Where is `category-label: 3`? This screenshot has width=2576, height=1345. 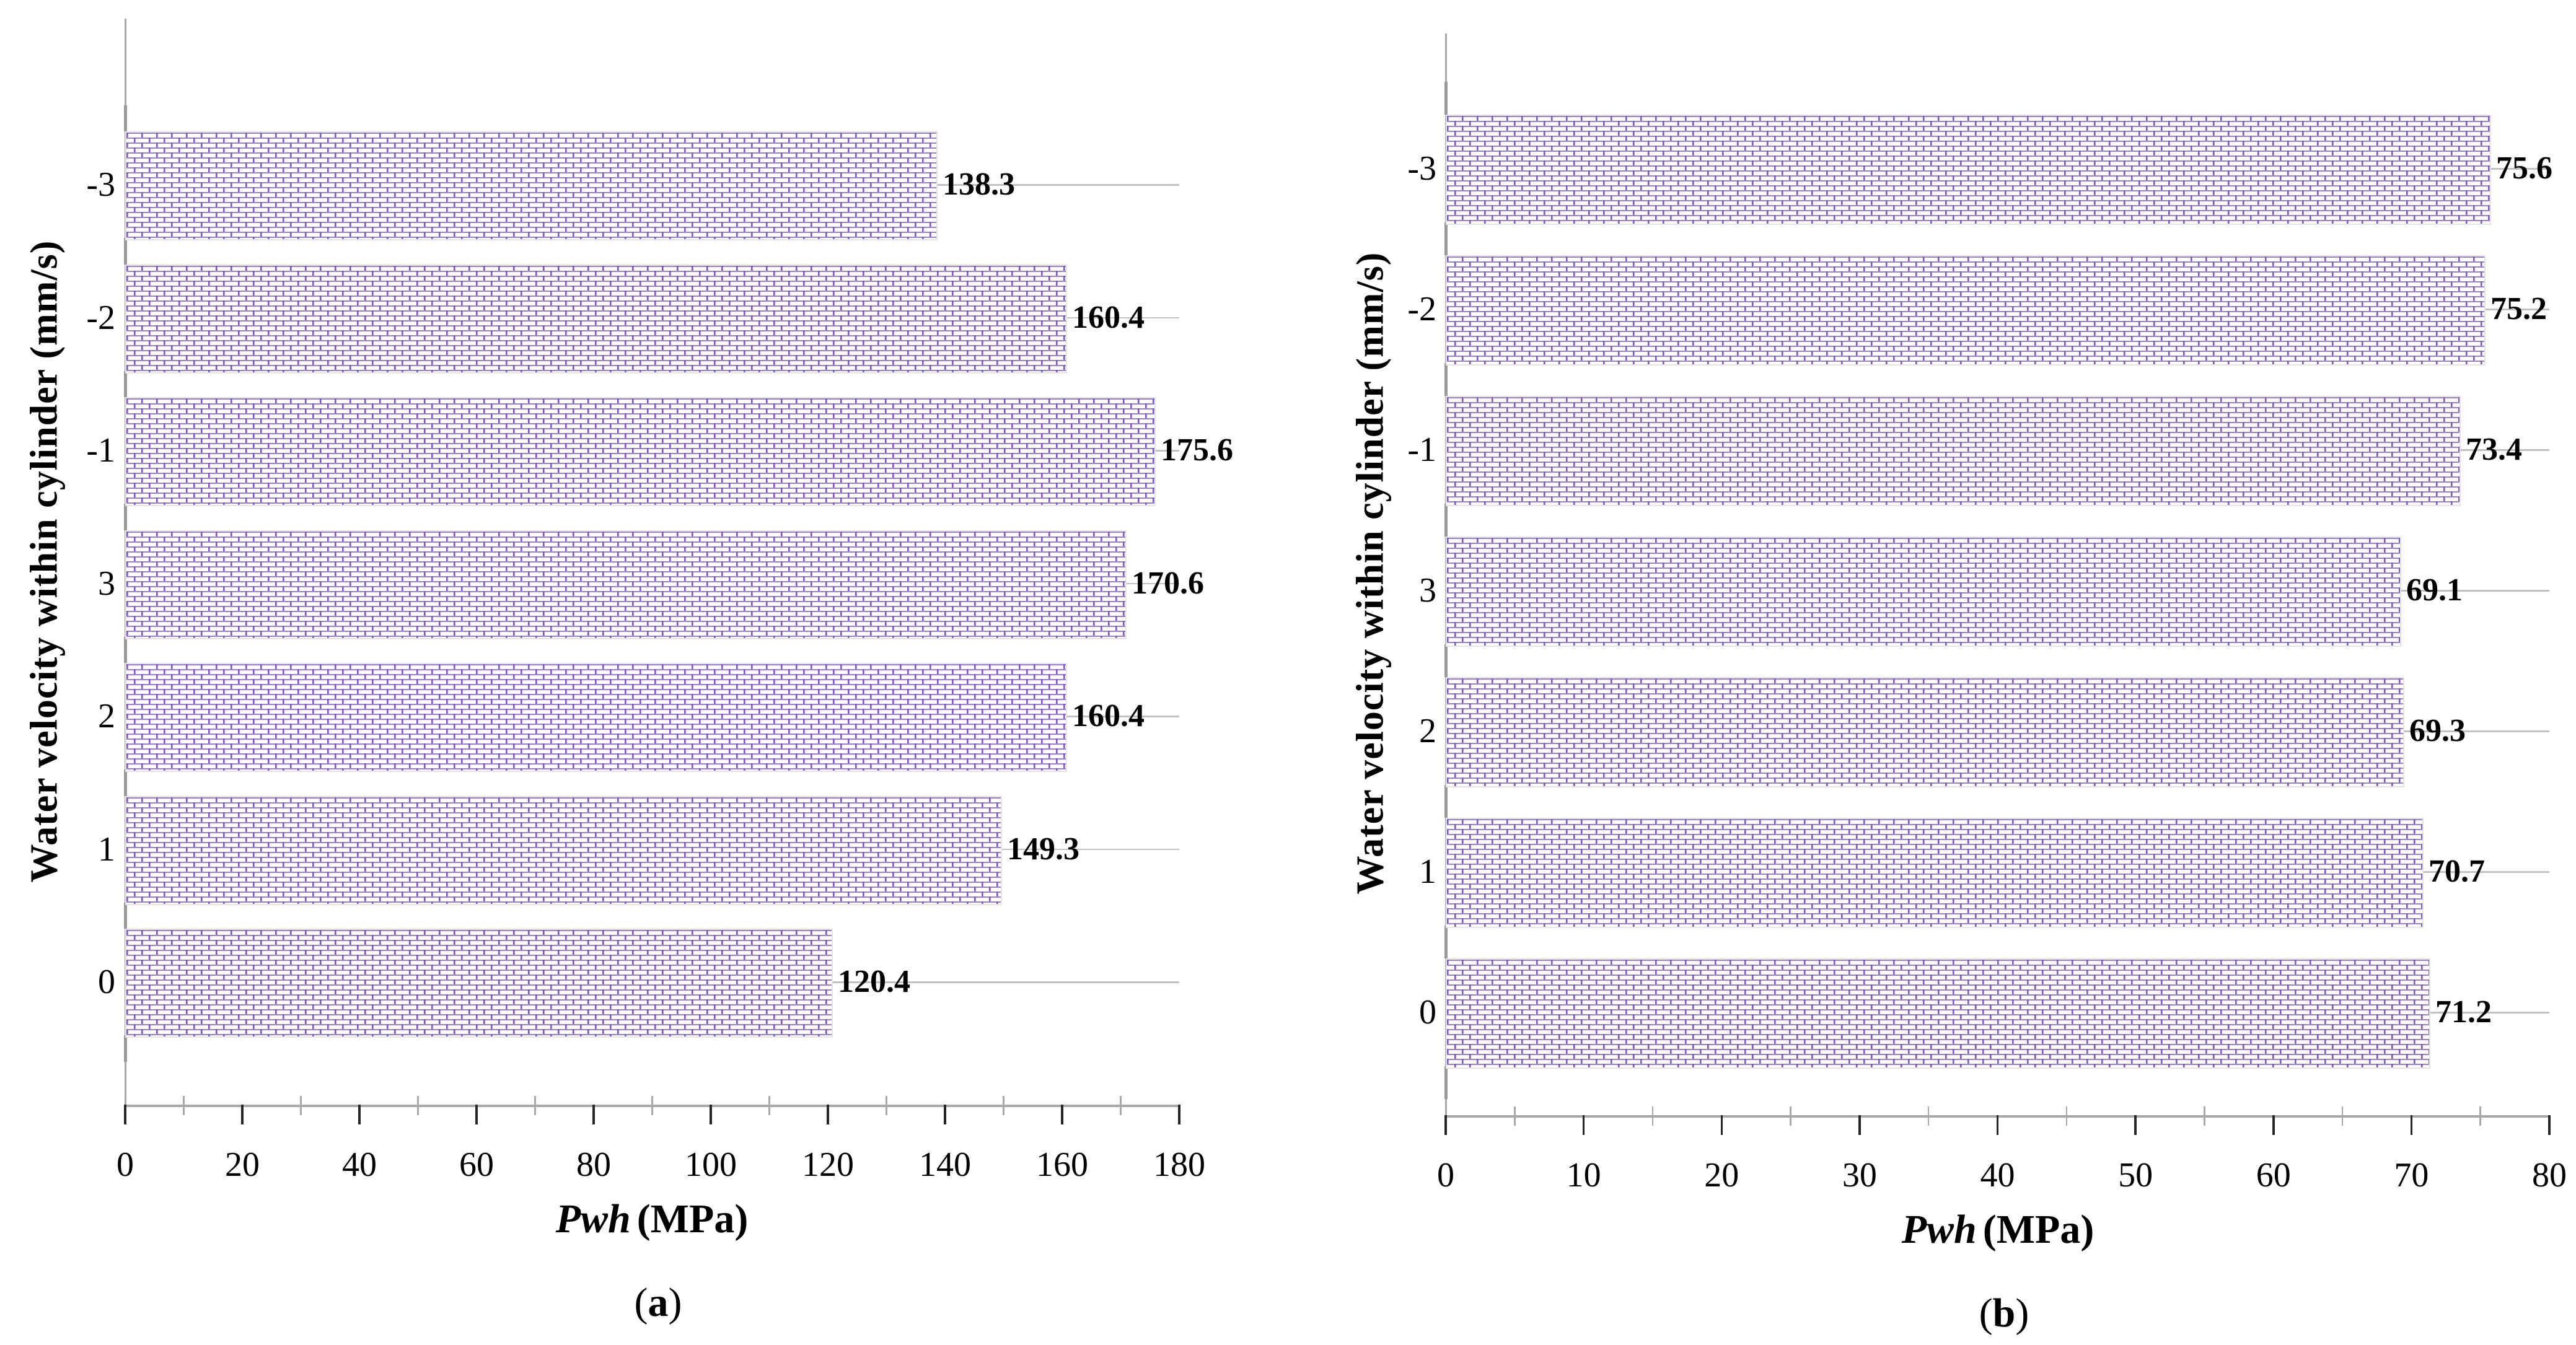 category-label: 3 is located at coordinates (1427, 590).